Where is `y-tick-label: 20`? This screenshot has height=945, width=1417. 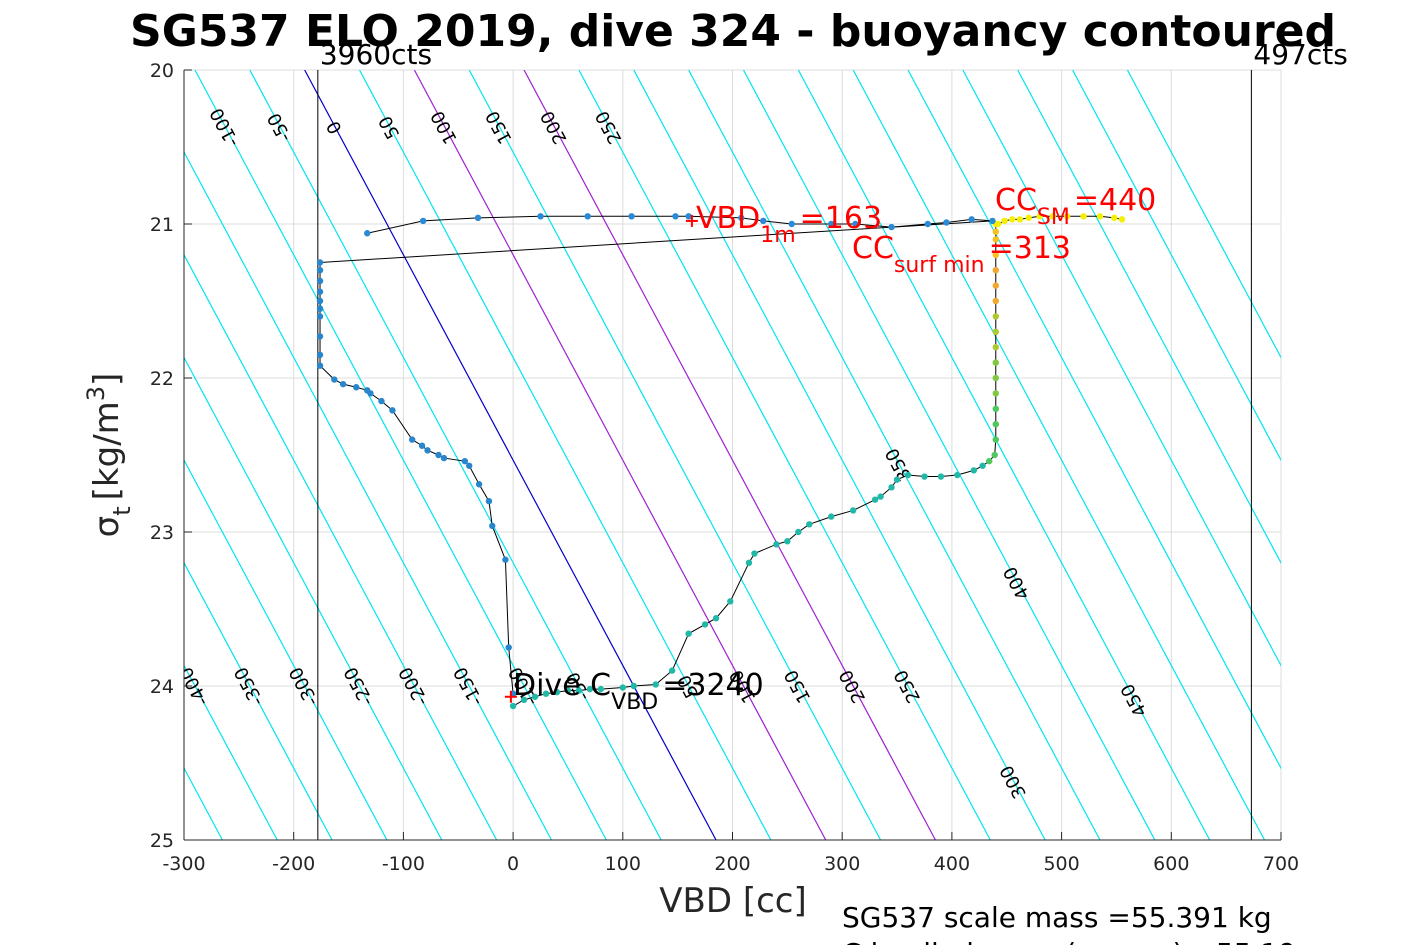 y-tick-label: 20 is located at coordinates (162, 71).